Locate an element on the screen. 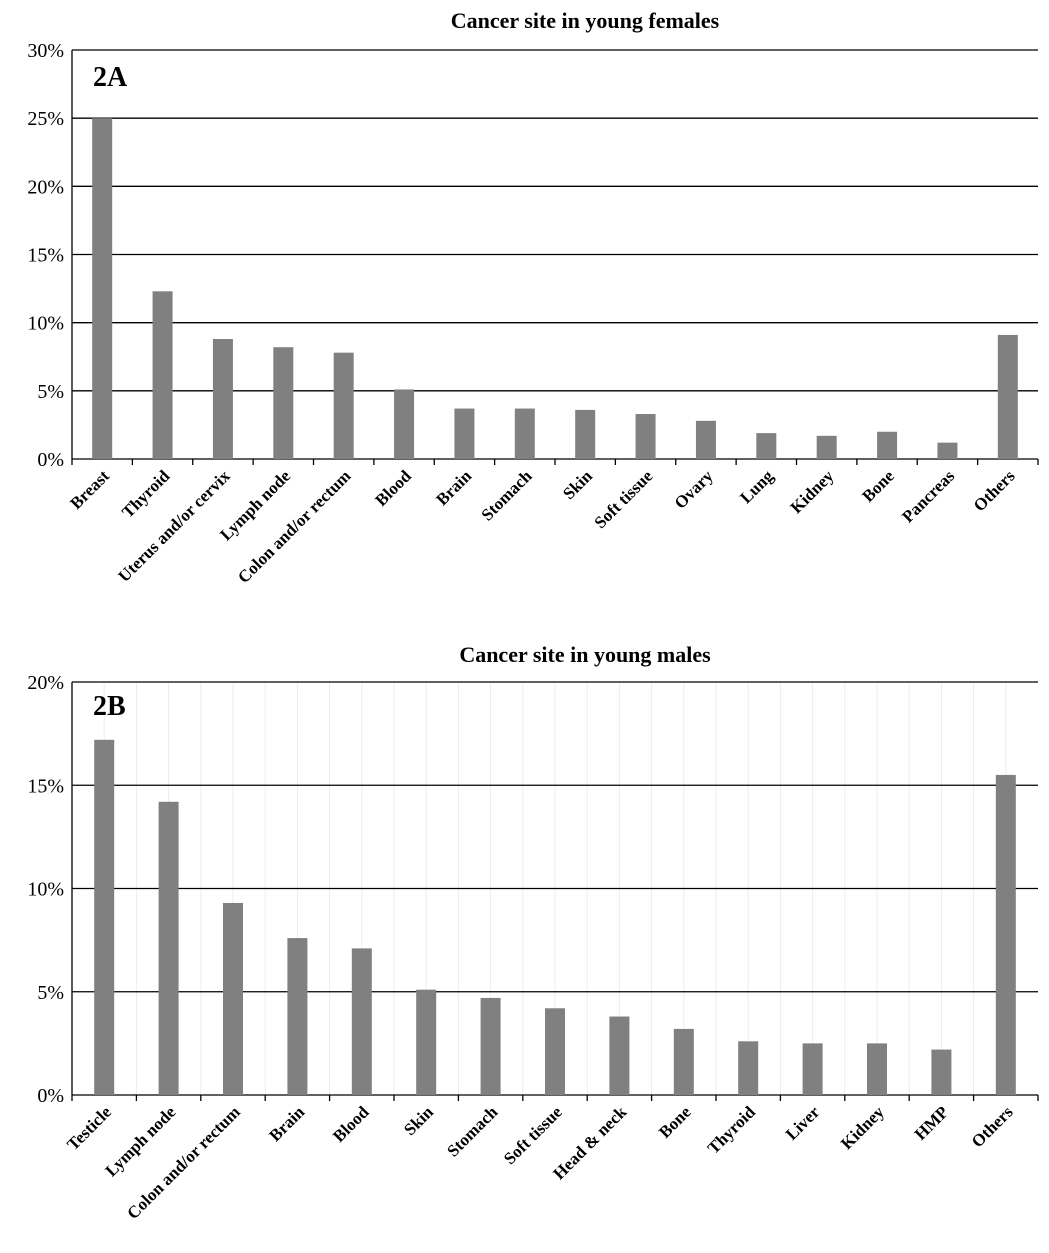  x-tick-label: Breast is located at coordinates (89, 489).